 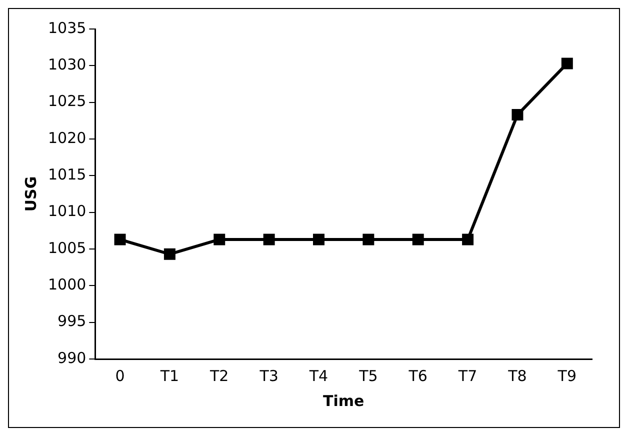 What do you see at coordinates (67, 27) in the screenshot?
I see `y-tick-label: 1035` at bounding box center [67, 27].